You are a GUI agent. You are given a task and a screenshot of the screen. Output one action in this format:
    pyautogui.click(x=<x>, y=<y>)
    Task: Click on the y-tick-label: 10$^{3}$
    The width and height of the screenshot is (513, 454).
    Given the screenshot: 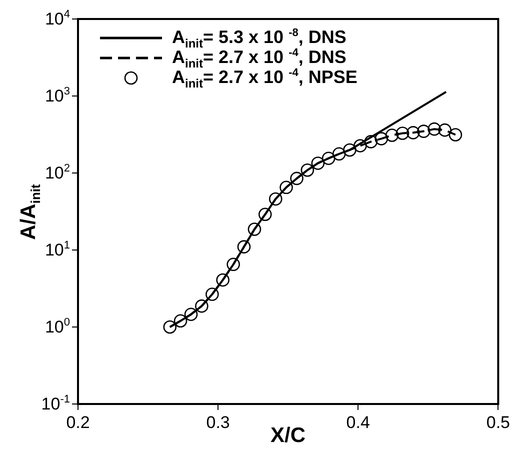 What is the action you would take?
    pyautogui.click(x=57, y=96)
    